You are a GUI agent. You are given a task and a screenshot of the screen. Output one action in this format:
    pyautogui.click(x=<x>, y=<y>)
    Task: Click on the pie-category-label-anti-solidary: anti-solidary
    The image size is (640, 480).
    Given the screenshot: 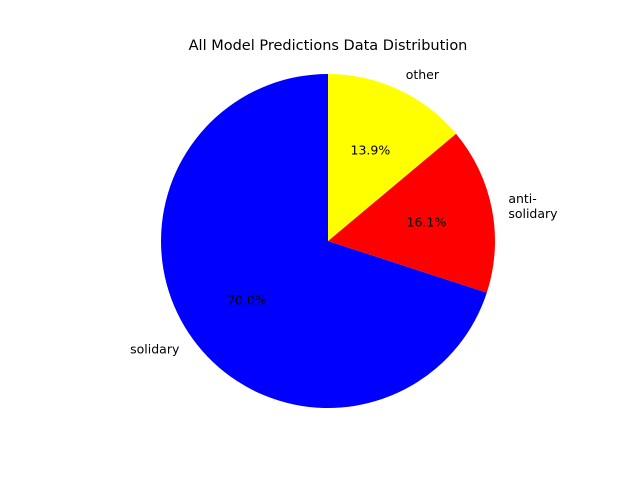 What is the action you would take?
    pyautogui.click(x=533, y=206)
    